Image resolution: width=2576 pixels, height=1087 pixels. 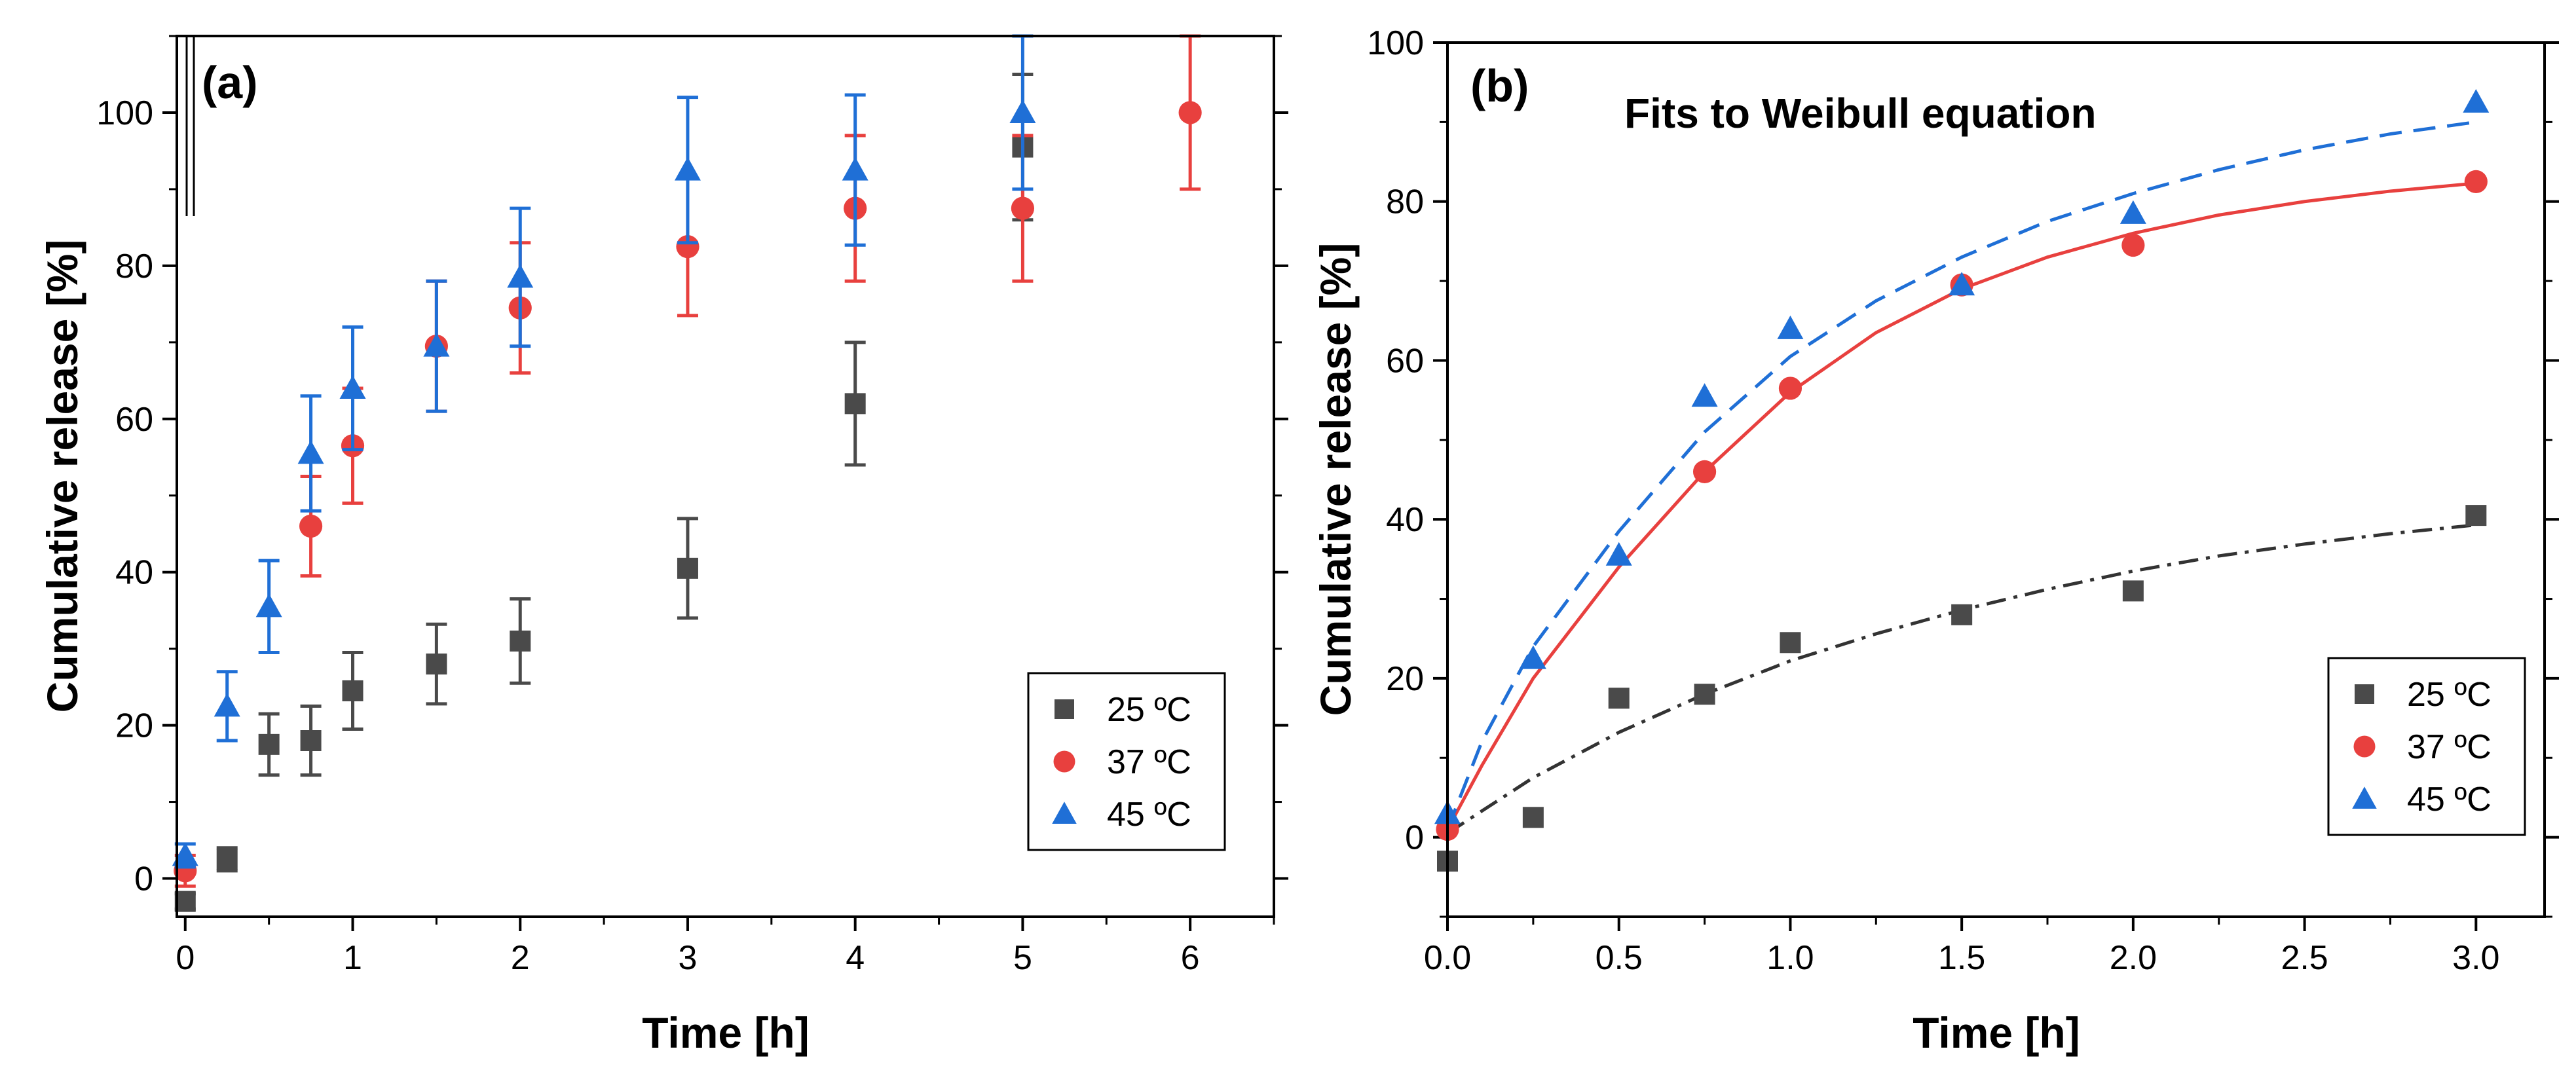 I want to click on panel-a-x-tick-label: 3, so click(x=688, y=958).